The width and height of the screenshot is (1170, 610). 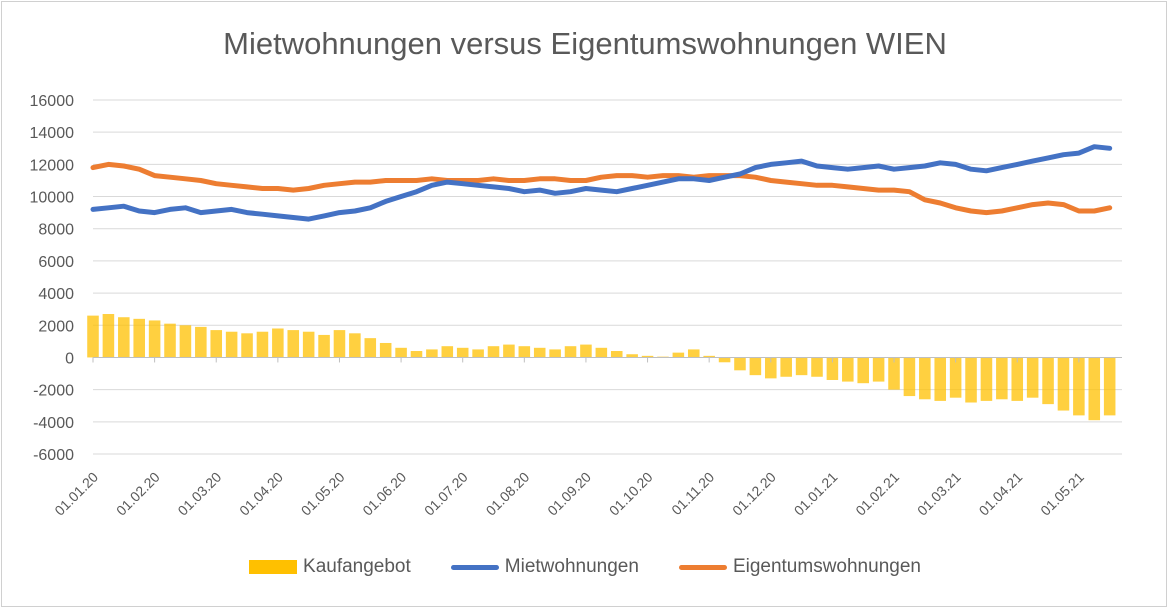 What do you see at coordinates (56, 230) in the screenshot?
I see `y-tick-label: 8000` at bounding box center [56, 230].